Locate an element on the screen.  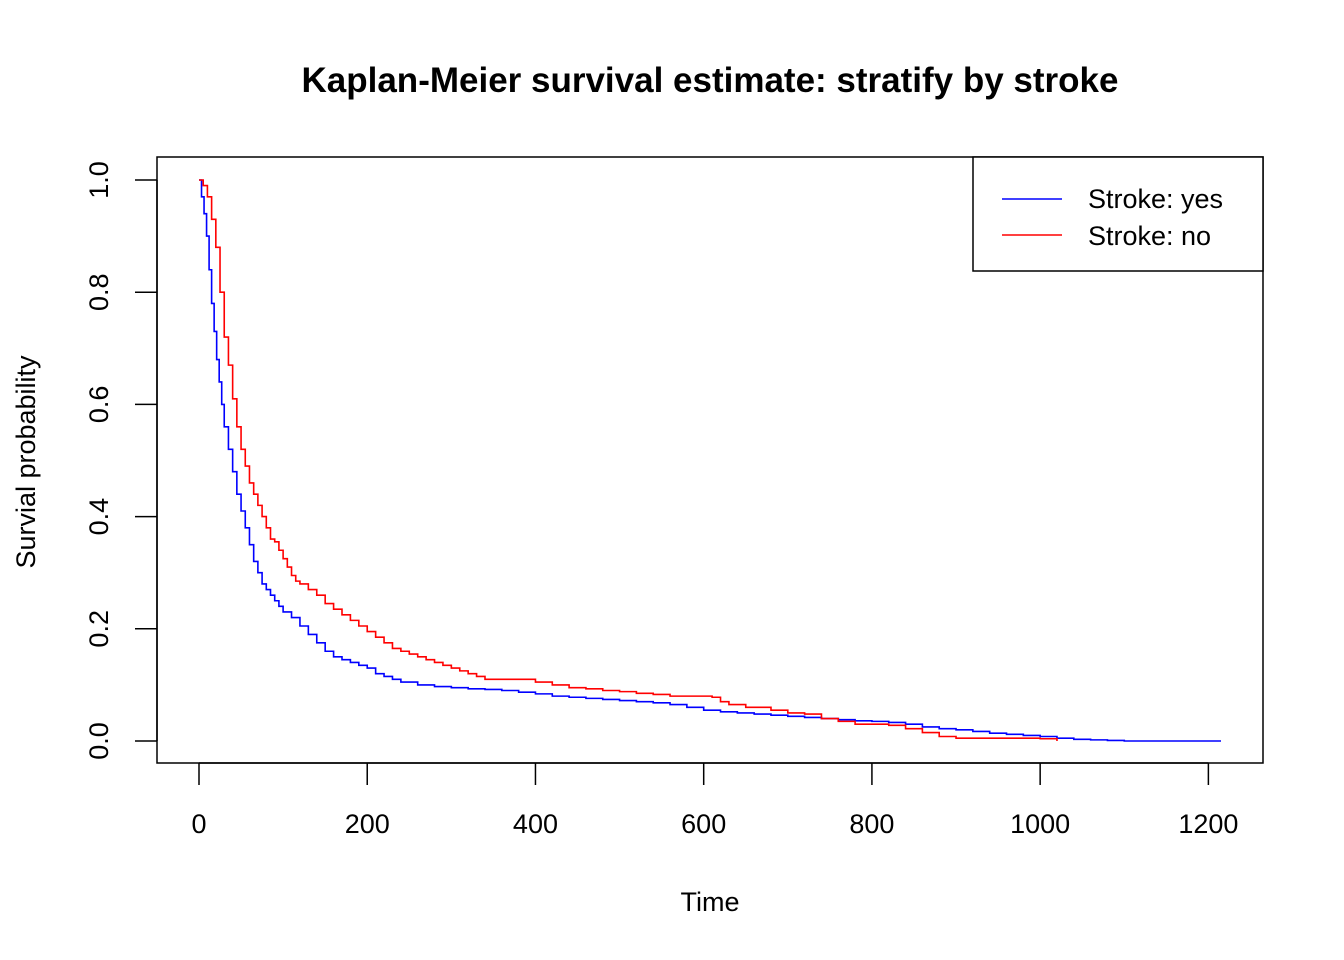
legend-label-stroke-yes: Stroke: yes is located at coordinates (1155, 199).